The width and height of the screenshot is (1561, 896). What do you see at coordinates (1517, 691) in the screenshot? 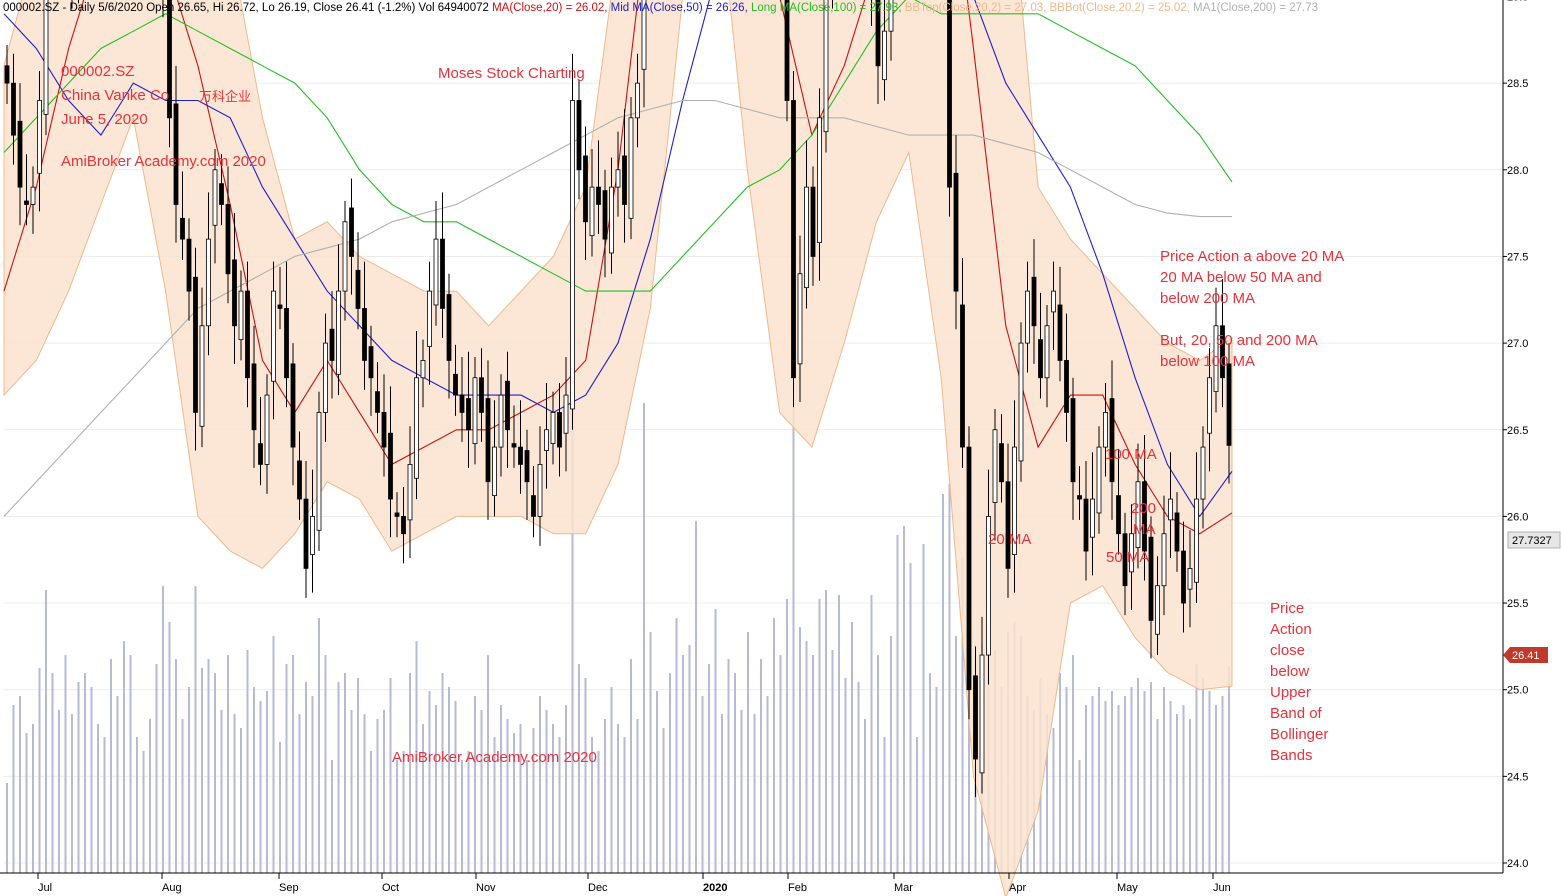
I see `y-tick-label: 25.0` at bounding box center [1517, 691].